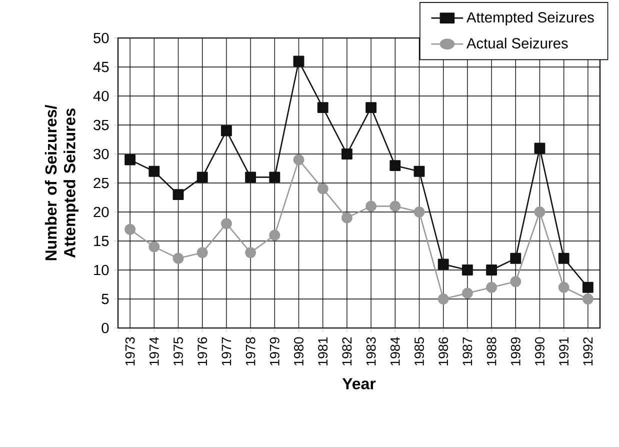 This screenshot has height=447, width=619. Describe the element at coordinates (539, 351) in the screenshot. I see `x-tick-label: 1990` at that location.